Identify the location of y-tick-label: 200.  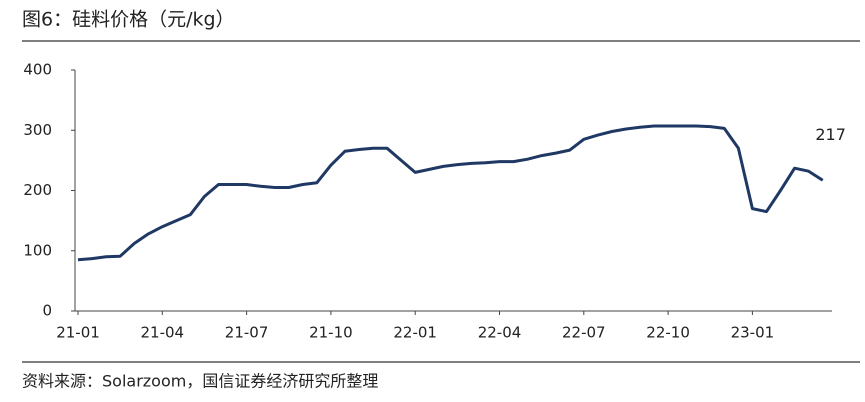
(37, 190).